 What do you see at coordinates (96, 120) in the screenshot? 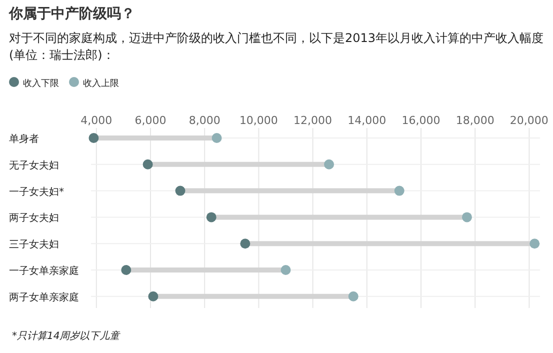
I see `x-tick-label: 4,000` at bounding box center [96, 120].